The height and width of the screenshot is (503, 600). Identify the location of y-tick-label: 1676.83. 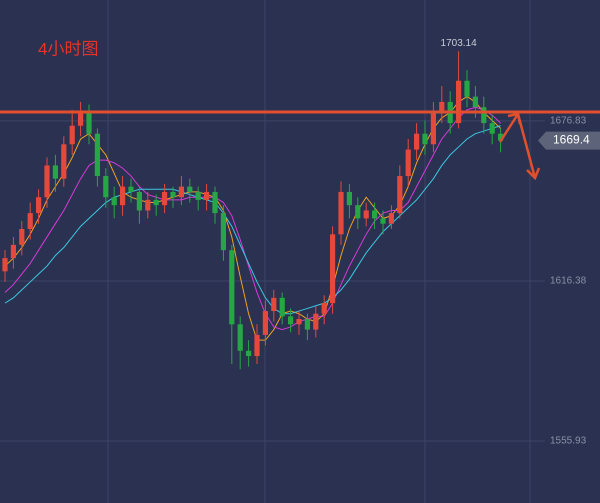
(568, 121).